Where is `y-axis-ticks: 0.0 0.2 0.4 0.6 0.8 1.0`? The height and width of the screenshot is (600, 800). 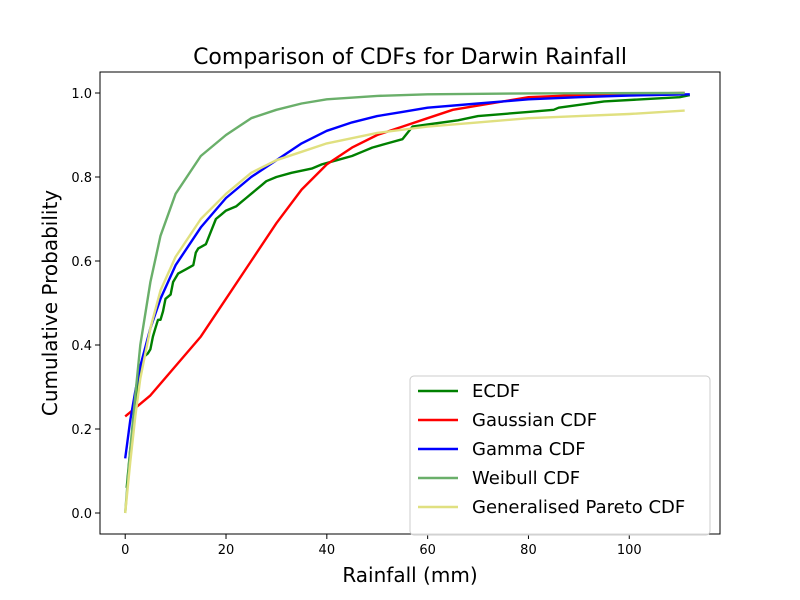 y-axis-ticks: 0.0 0.2 0.4 0.6 0.8 1.0 is located at coordinates (85, 304).